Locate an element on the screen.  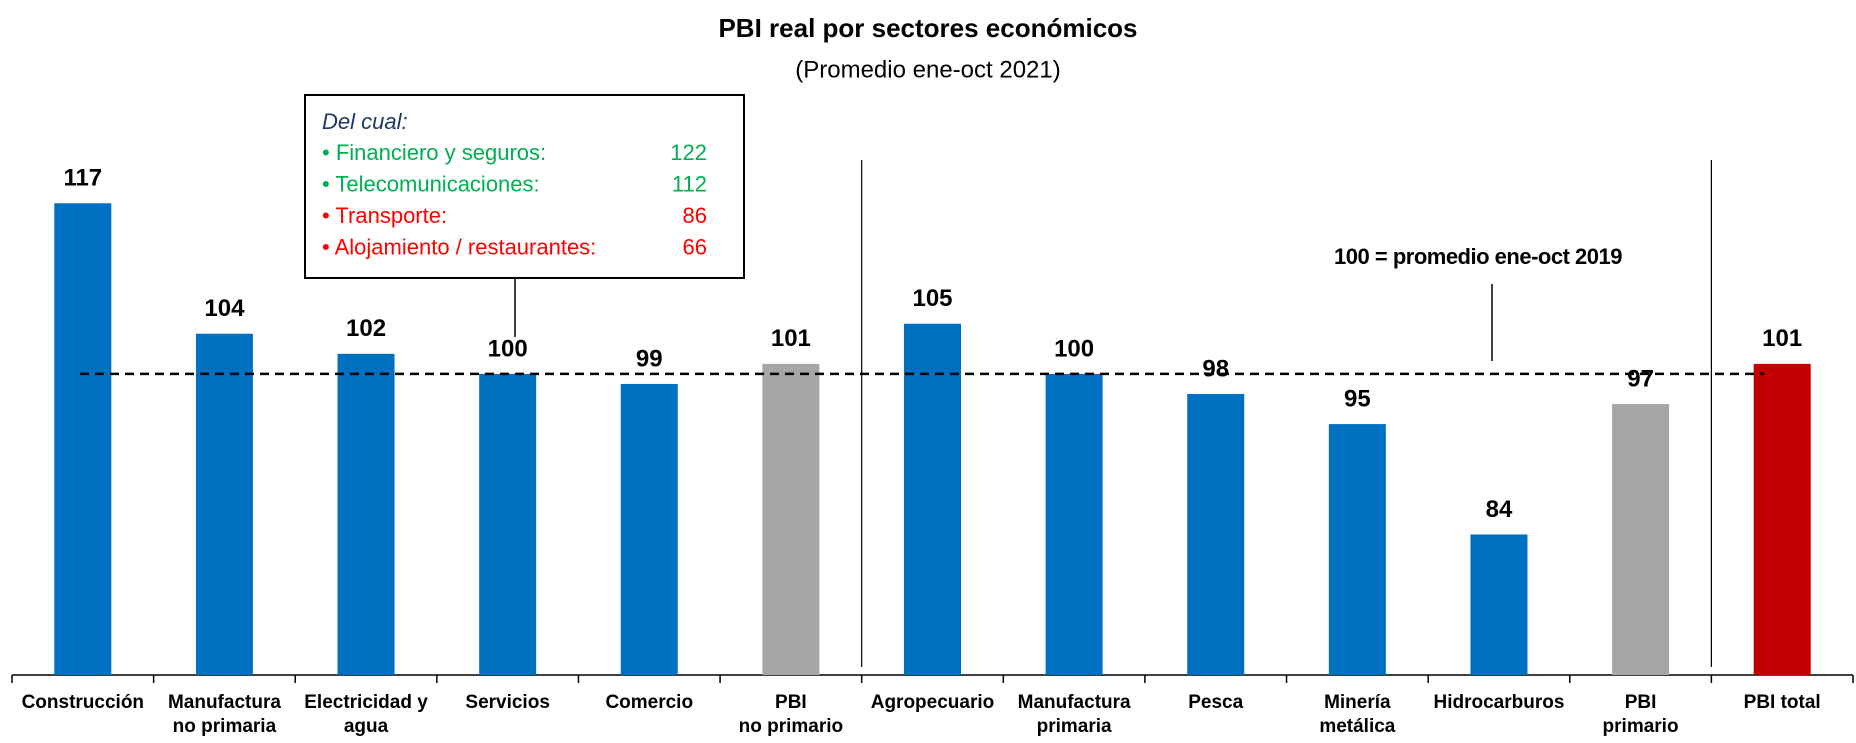
x-tick-label: Servicios is located at coordinates (507, 702).